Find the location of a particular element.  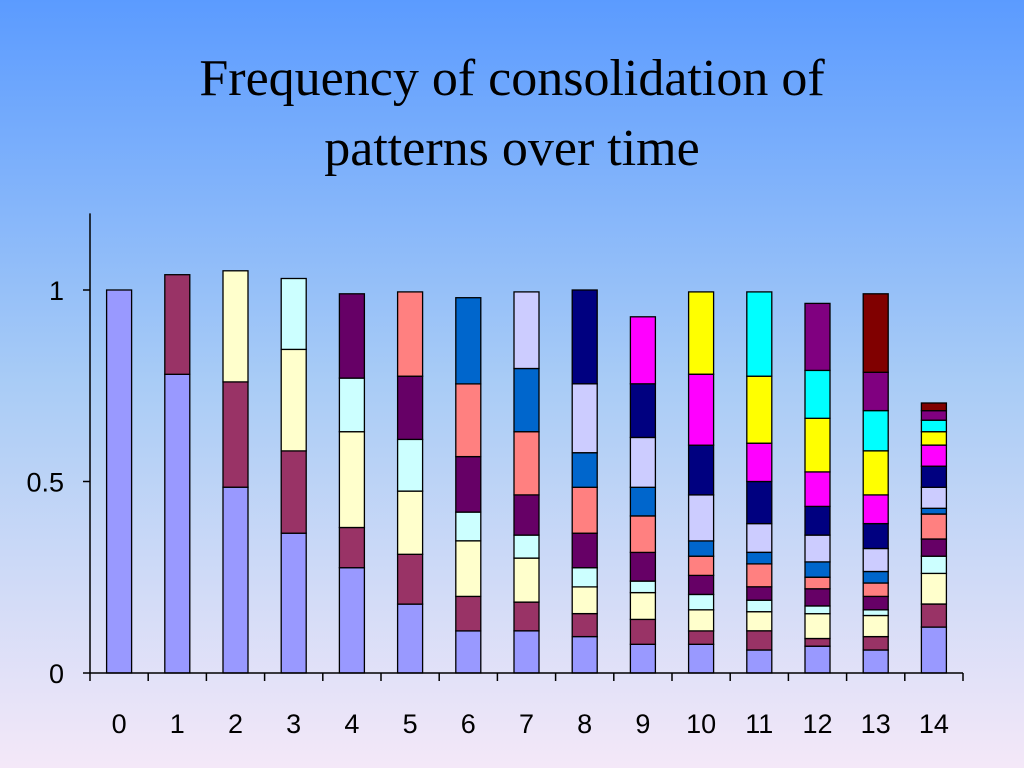

y-tick-label: 0 is located at coordinates (56, 674).